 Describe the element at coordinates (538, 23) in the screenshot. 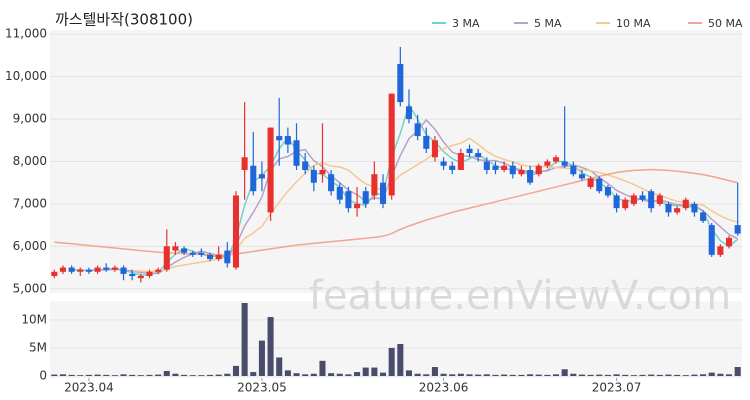

I see `legend-item: 5 MA` at that location.